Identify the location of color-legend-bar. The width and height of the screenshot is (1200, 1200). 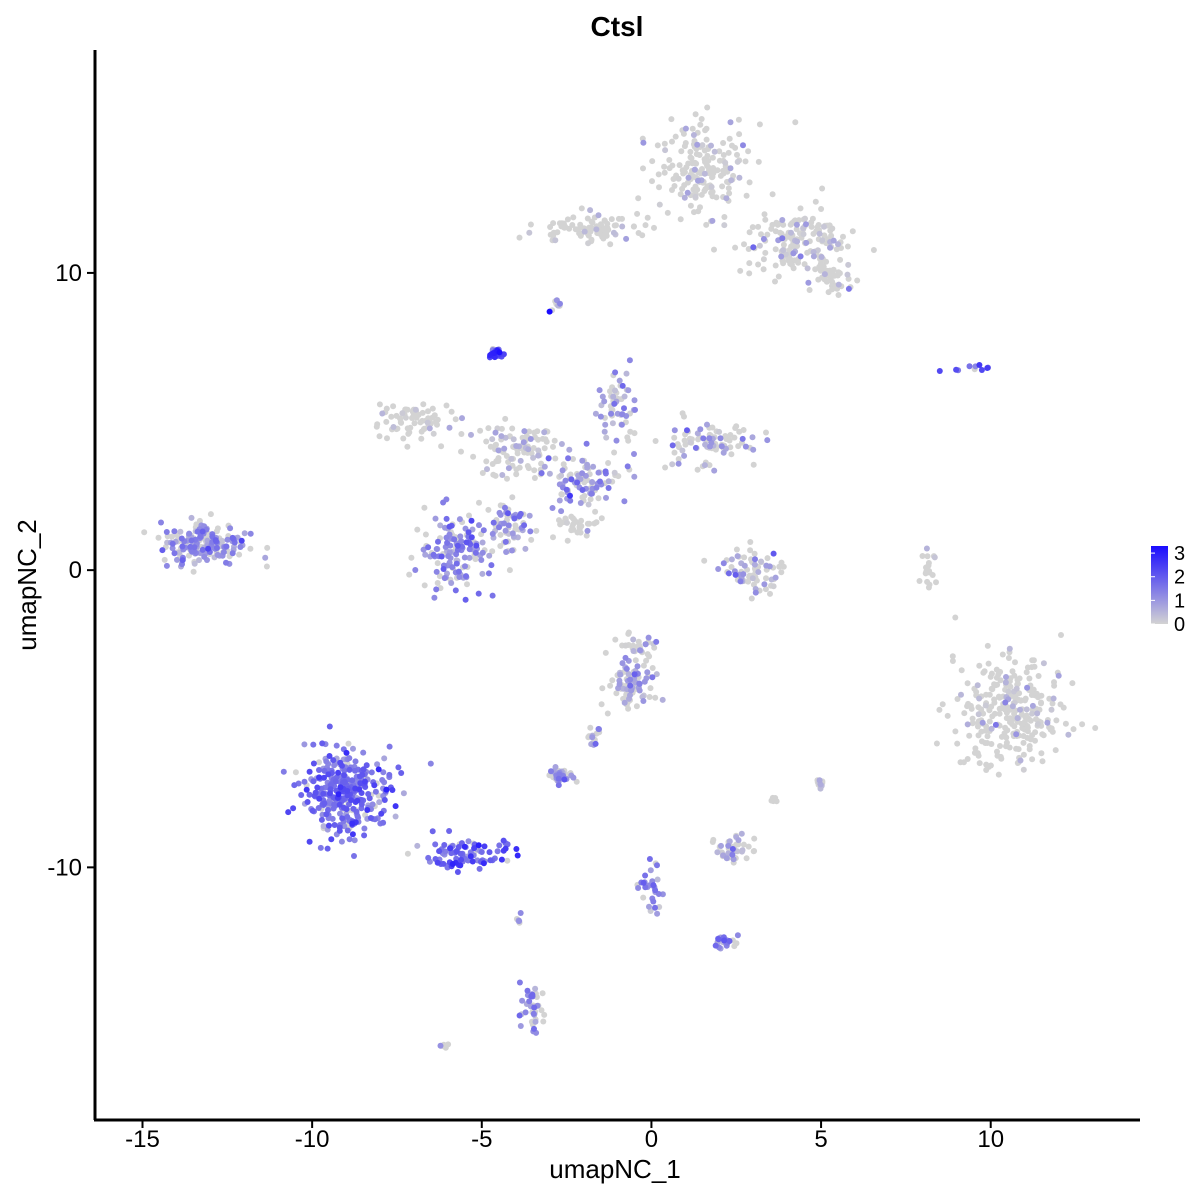
(1159, 585).